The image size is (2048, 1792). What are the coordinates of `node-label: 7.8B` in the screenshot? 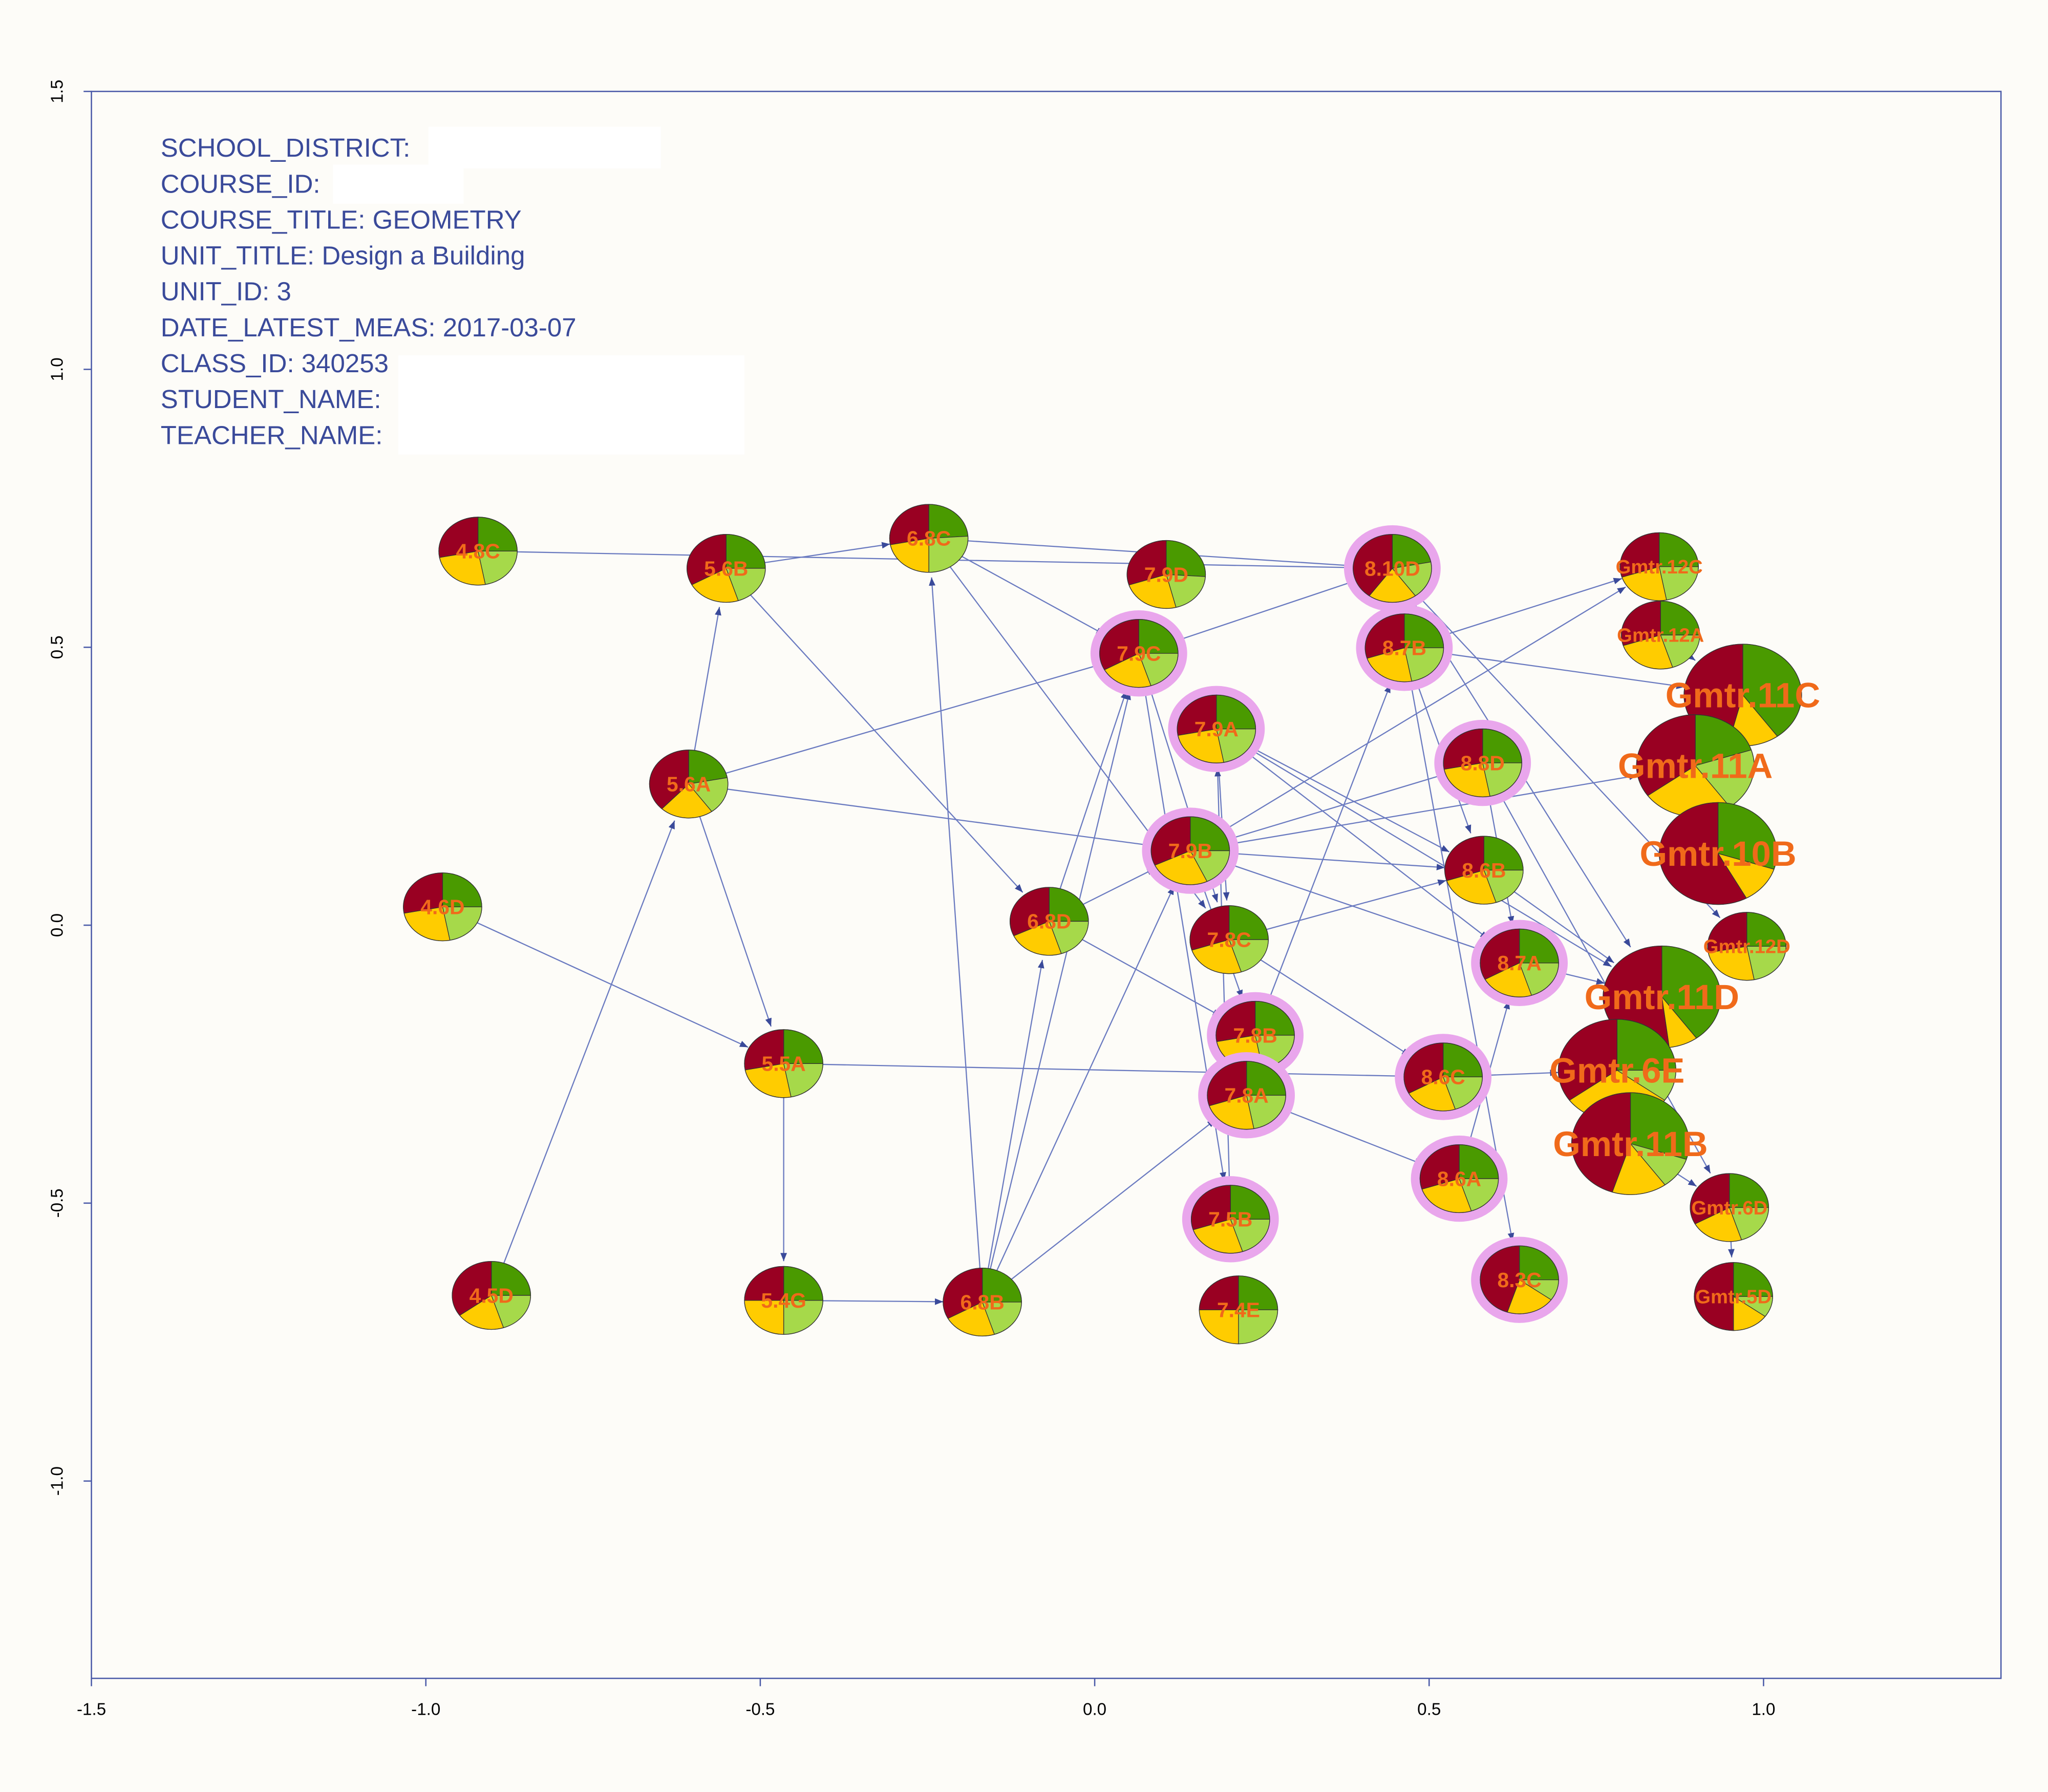 It's located at (1255, 1035).